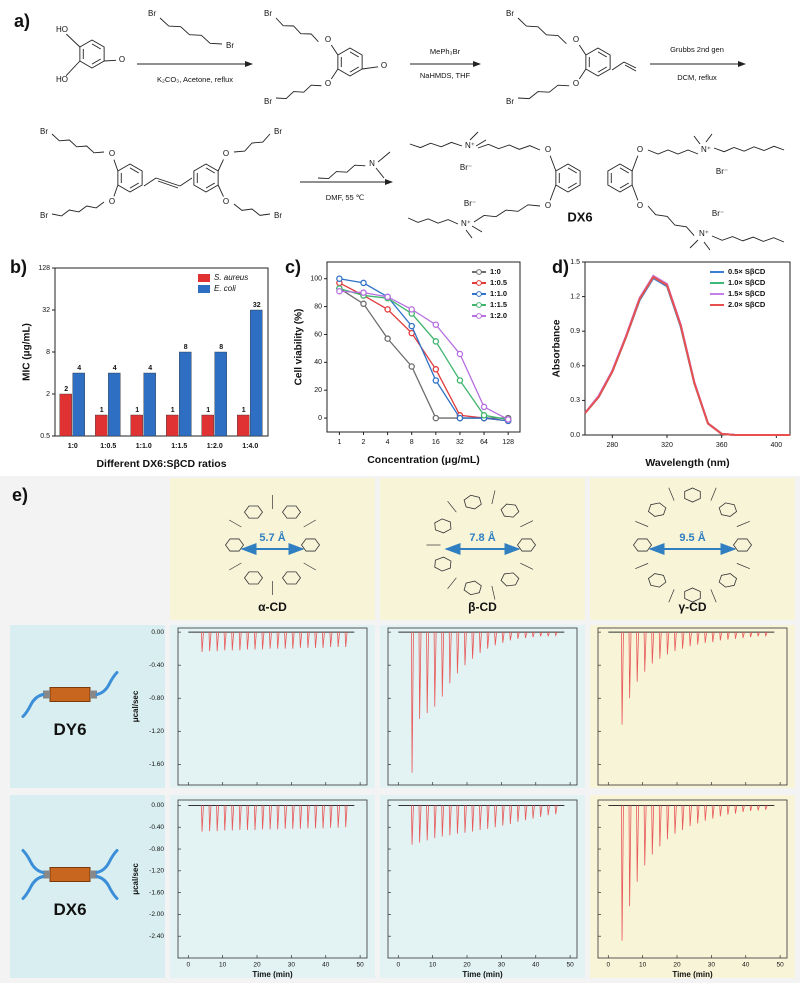  I want to click on compound-label: DX6, so click(579, 216).